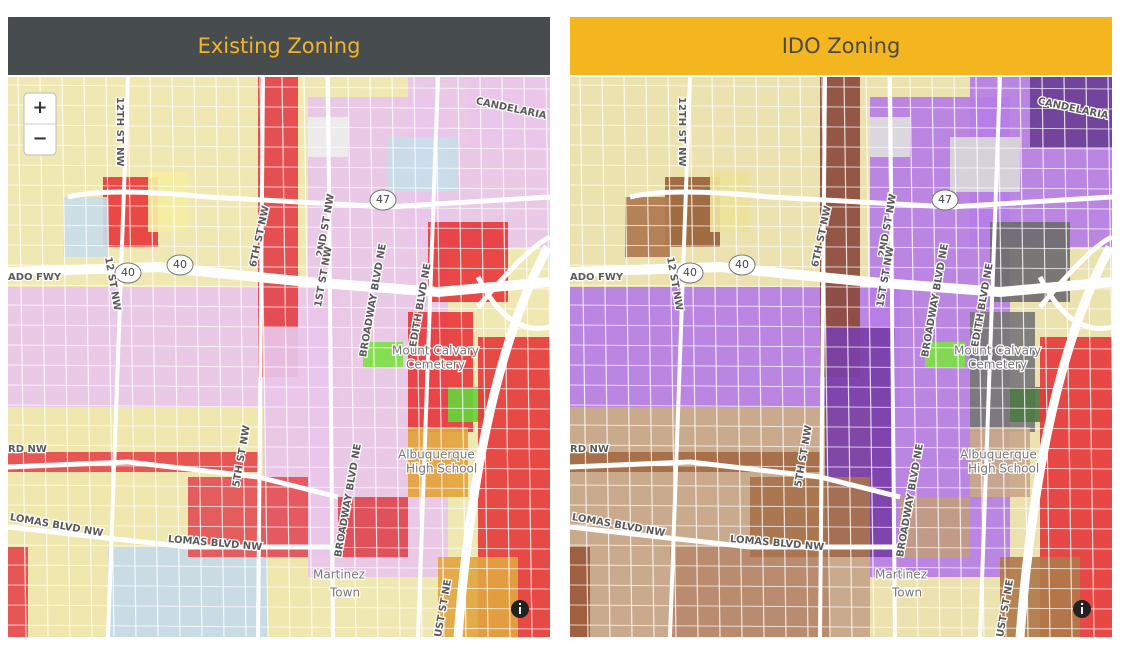 The height and width of the screenshot is (646, 1127). Describe the element at coordinates (119, 132) in the screenshot. I see `map-label: 12TH ST NW` at that location.